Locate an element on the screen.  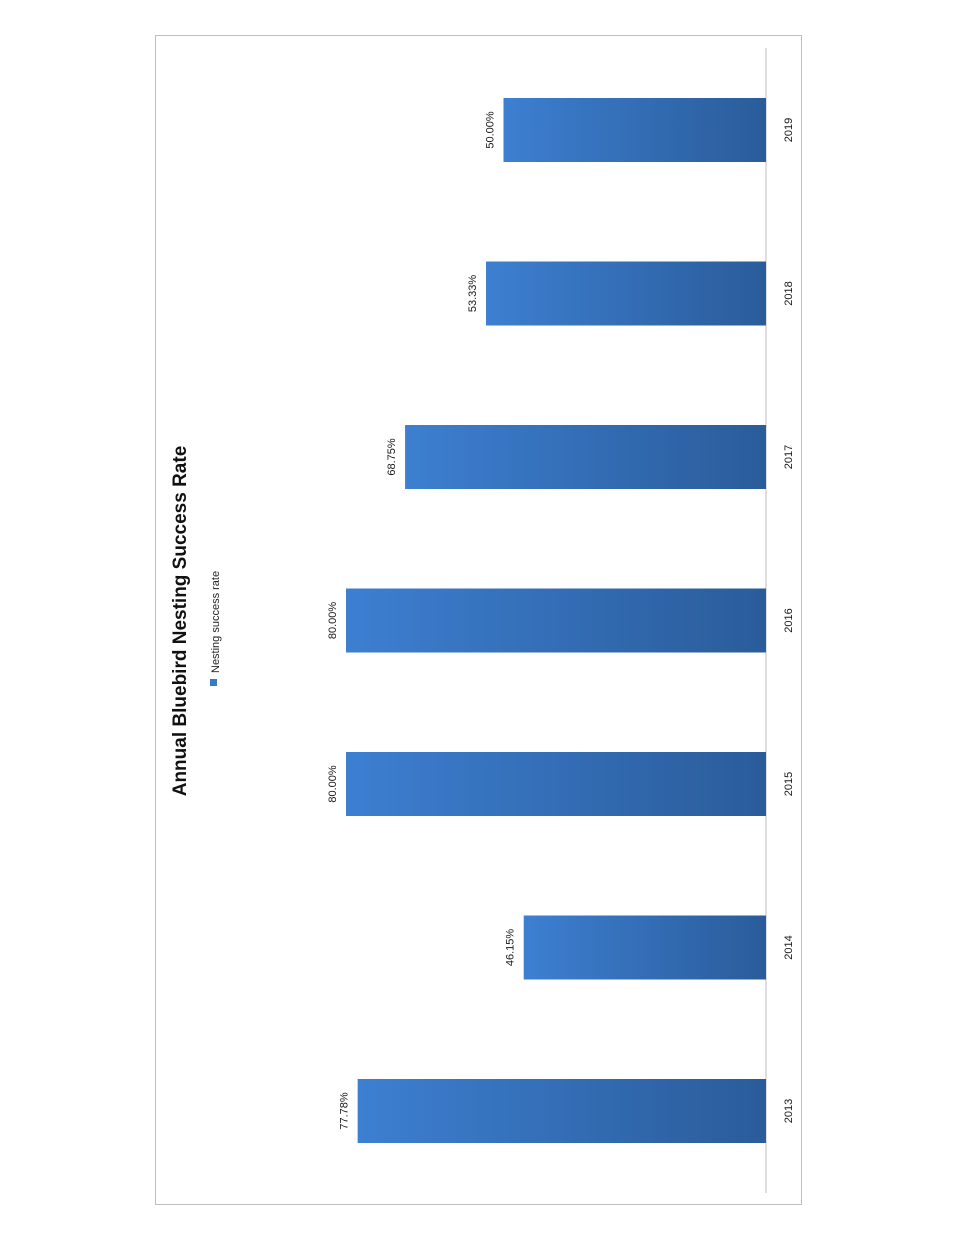
chart-title: Annual Bluebird Nesting Success Rate is located at coordinates (180, 621).